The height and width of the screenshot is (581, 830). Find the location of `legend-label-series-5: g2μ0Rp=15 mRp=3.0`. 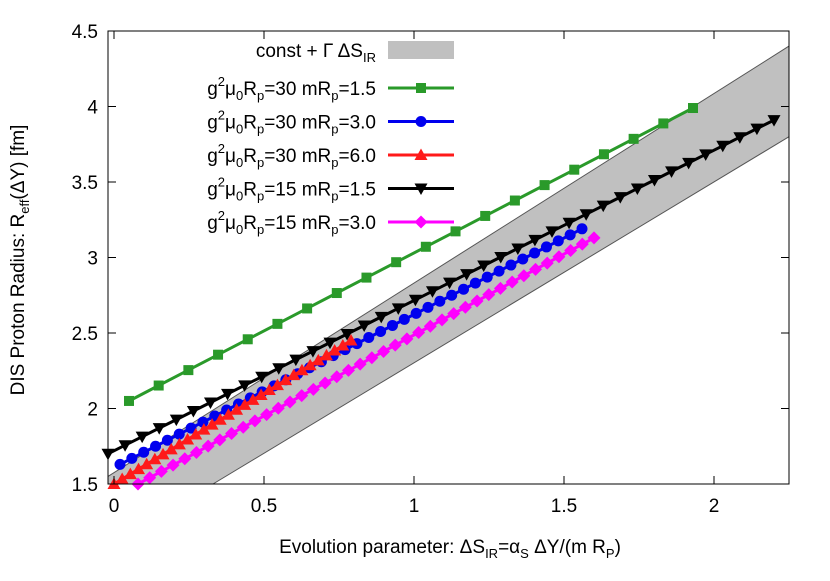

legend-label-series-5: g2μ0Rp=15 mRp=3.0 is located at coordinates (291, 222).